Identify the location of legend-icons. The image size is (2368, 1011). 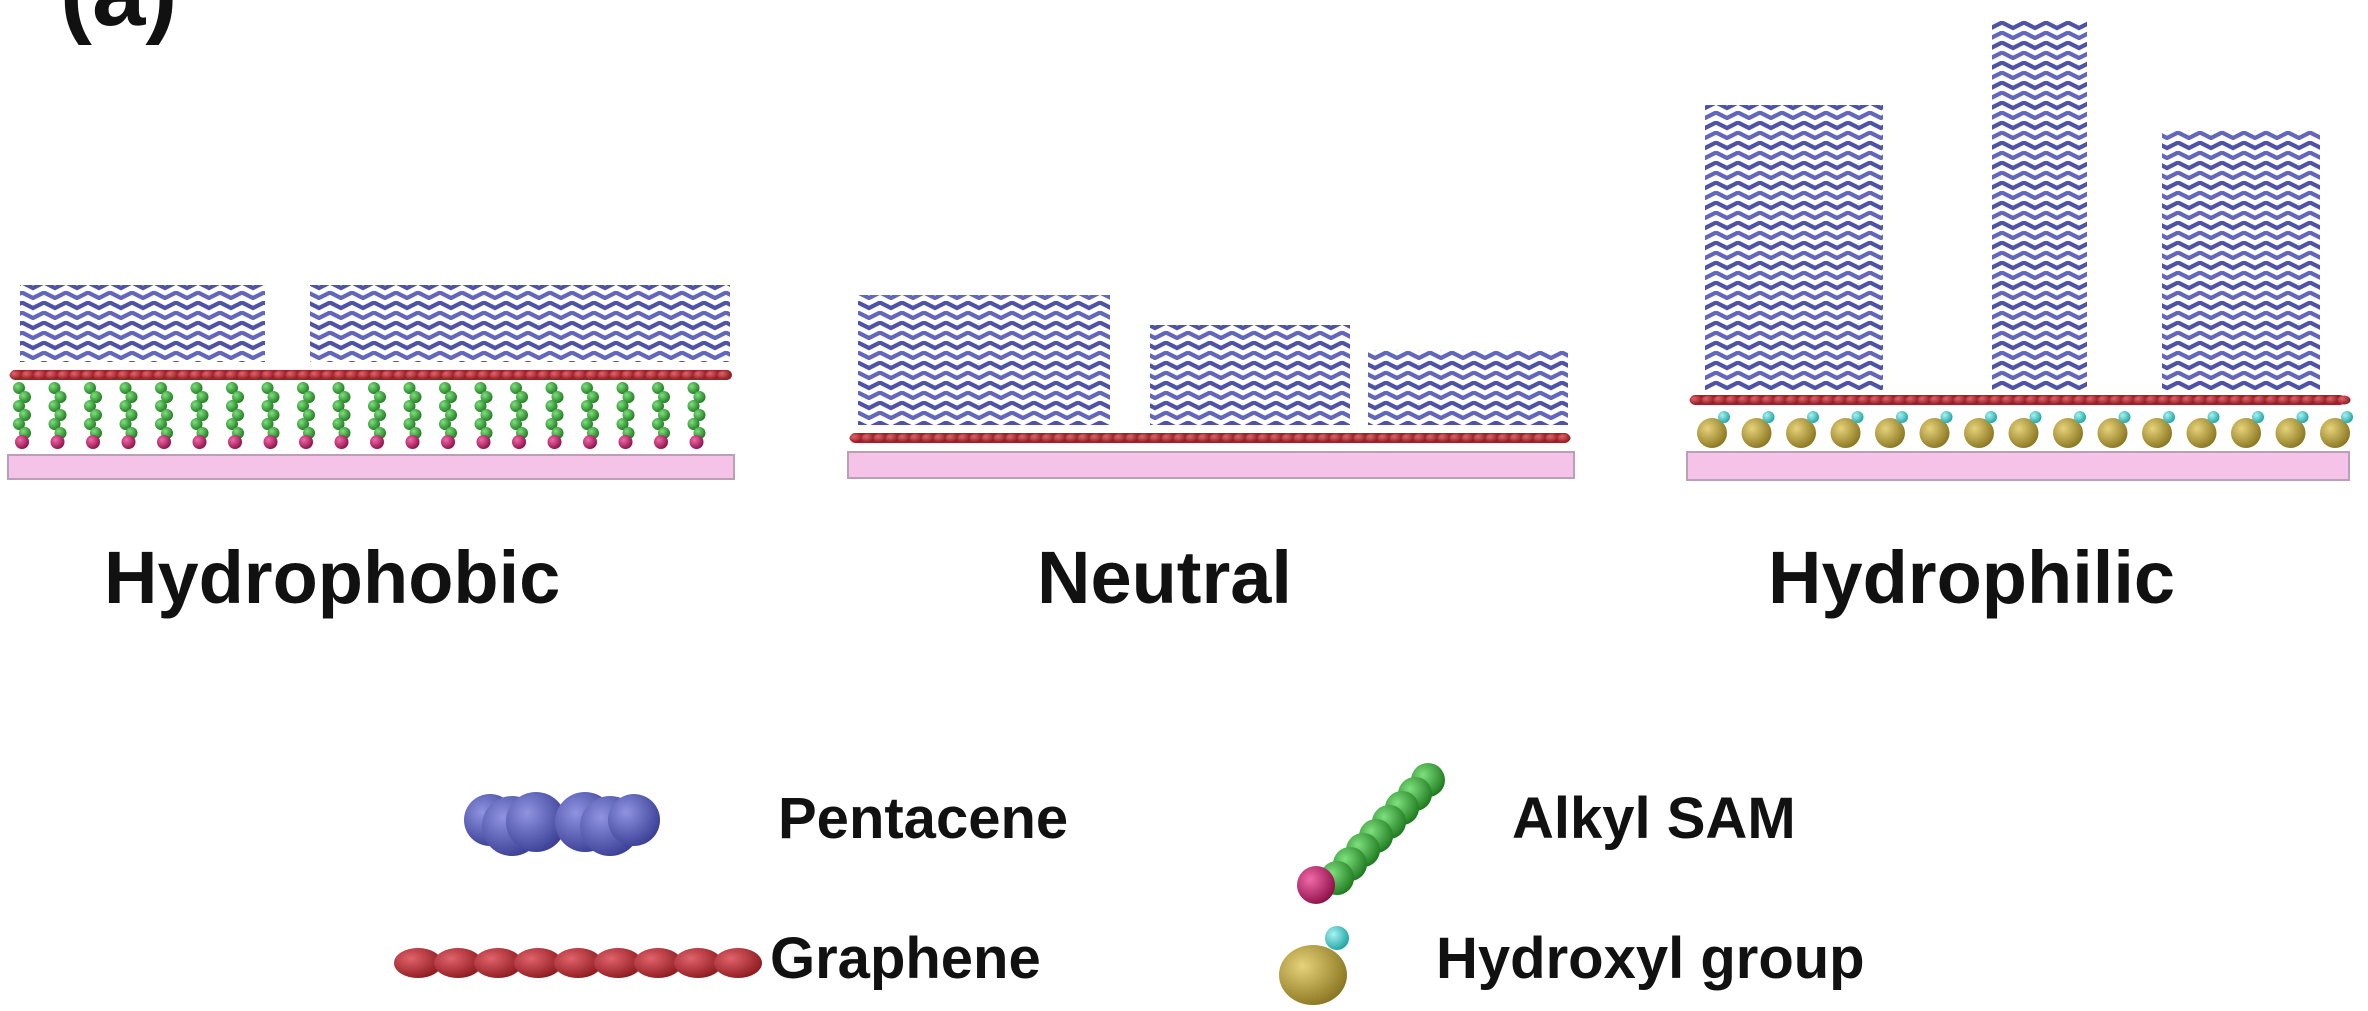
(919, 884).